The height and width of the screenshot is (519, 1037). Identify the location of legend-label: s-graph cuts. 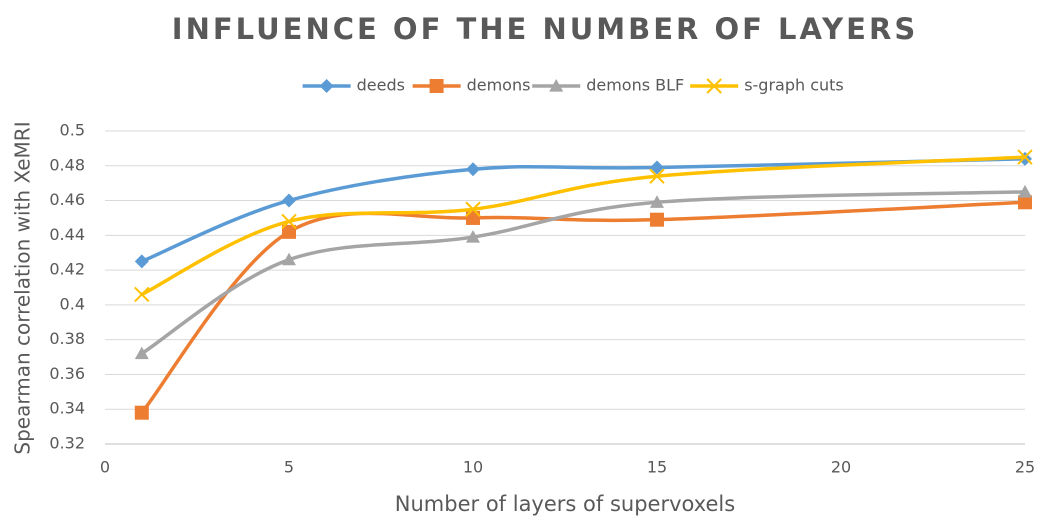
(794, 85).